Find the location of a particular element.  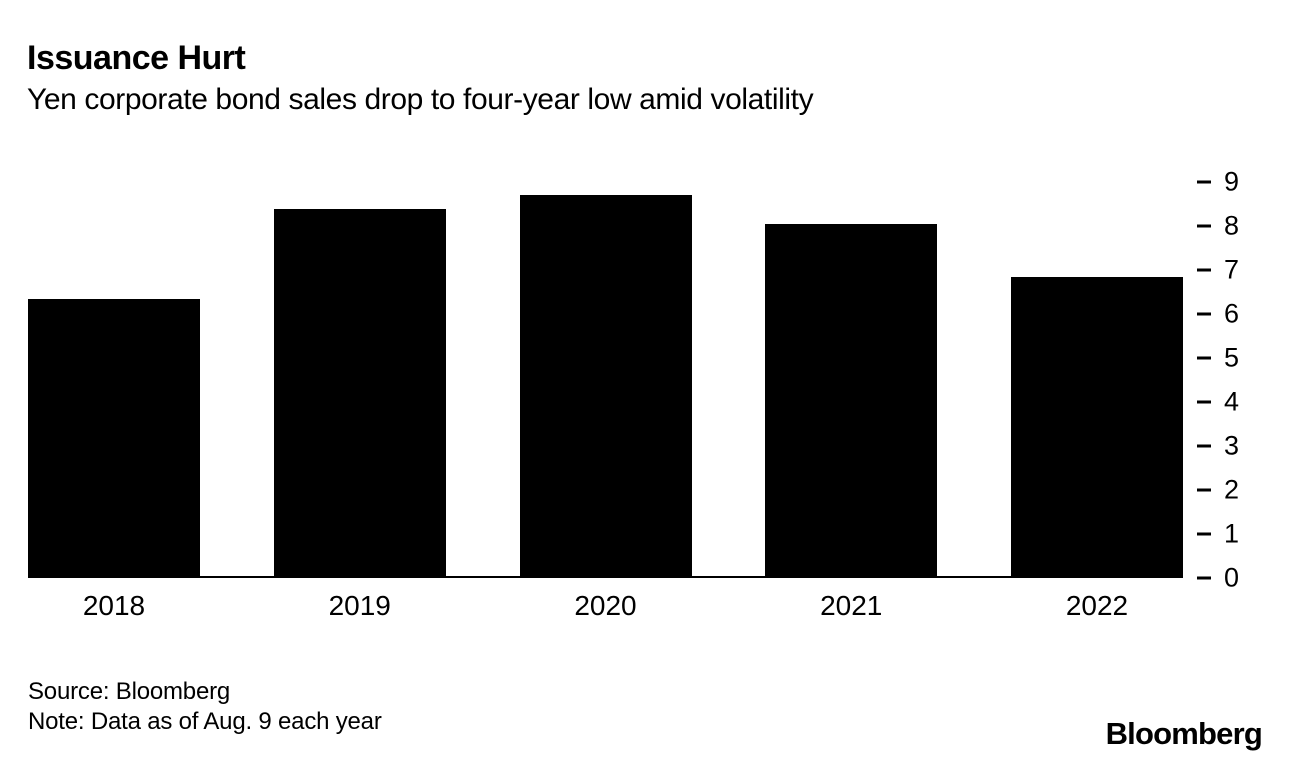

bloomberg-logo: Bloomberg is located at coordinates (1184, 733).